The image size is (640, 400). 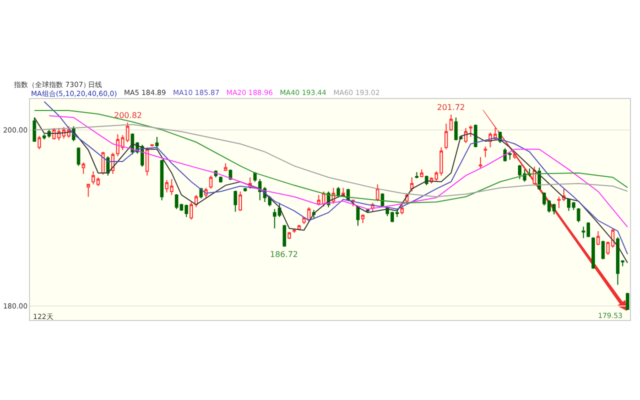 What do you see at coordinates (128, 115) in the screenshot?
I see `annotation: 200.82` at bounding box center [128, 115].